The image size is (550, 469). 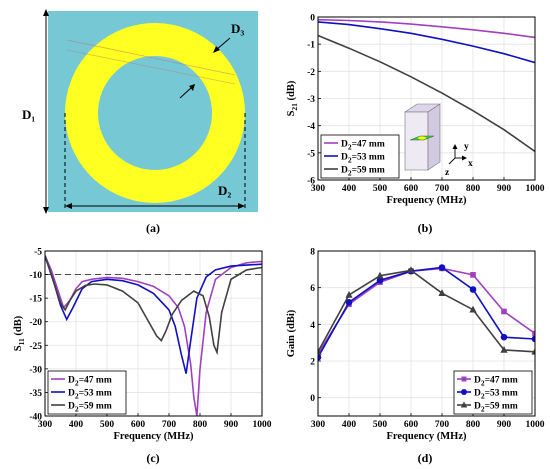 I want to click on axis-y-label: y, so click(x=466, y=147).